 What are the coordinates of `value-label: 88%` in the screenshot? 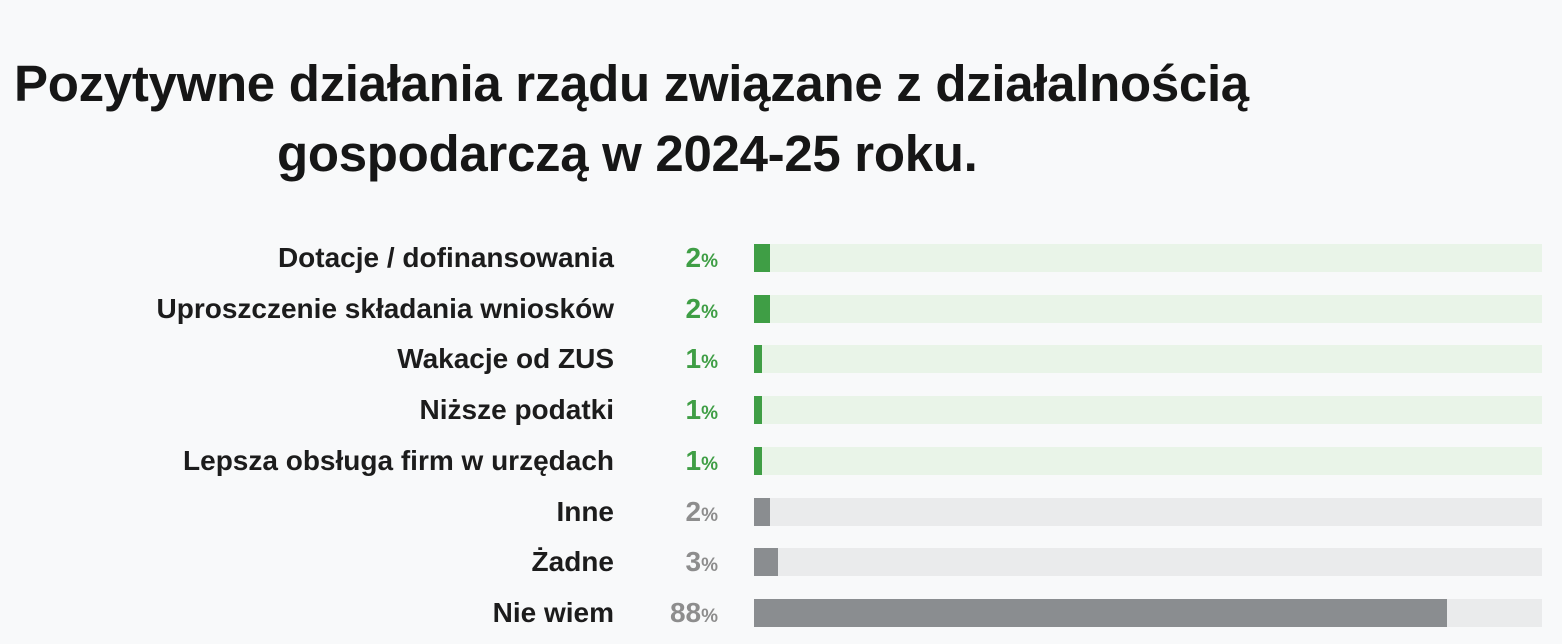 It's located at (693, 612).